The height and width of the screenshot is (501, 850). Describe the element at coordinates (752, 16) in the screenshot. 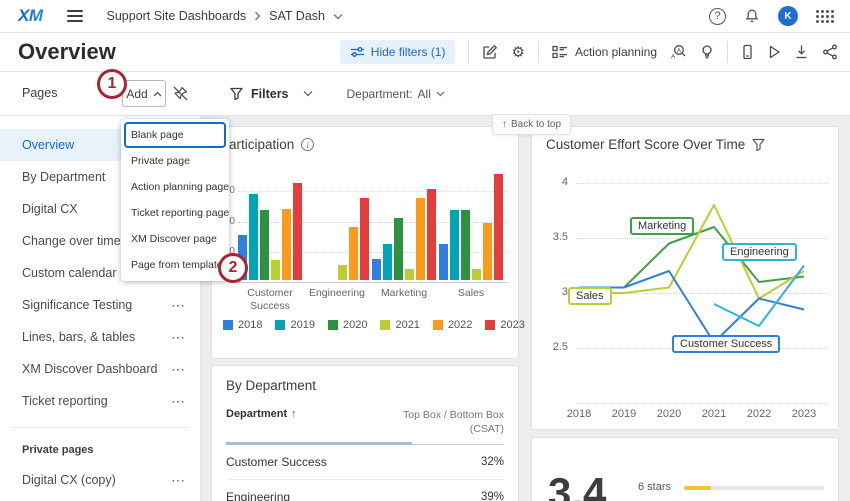

I see `notifications-bell-icon` at that location.